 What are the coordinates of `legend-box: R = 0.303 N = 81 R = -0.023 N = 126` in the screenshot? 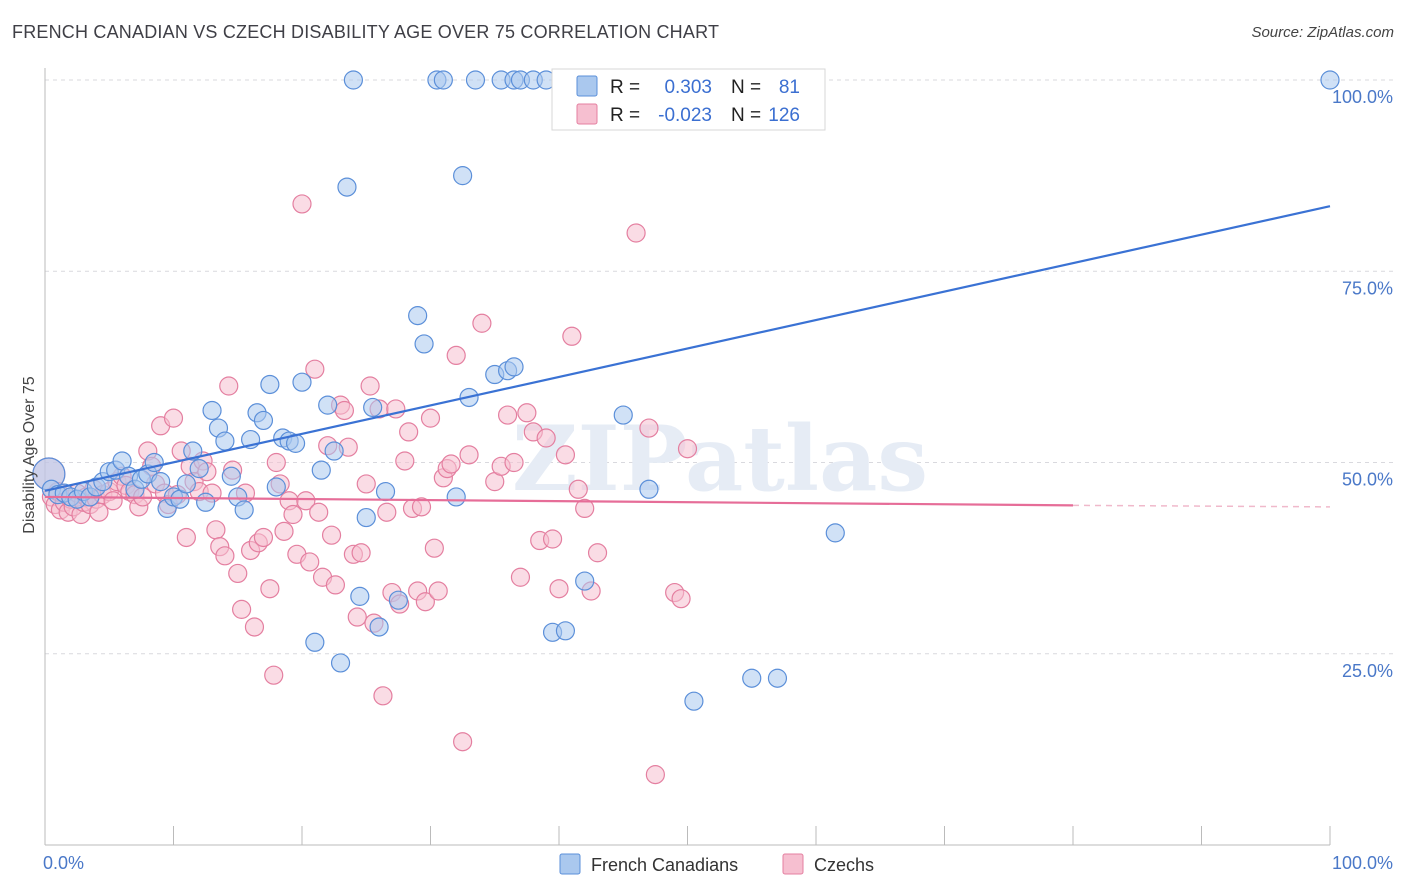 It's located at (688, 99).